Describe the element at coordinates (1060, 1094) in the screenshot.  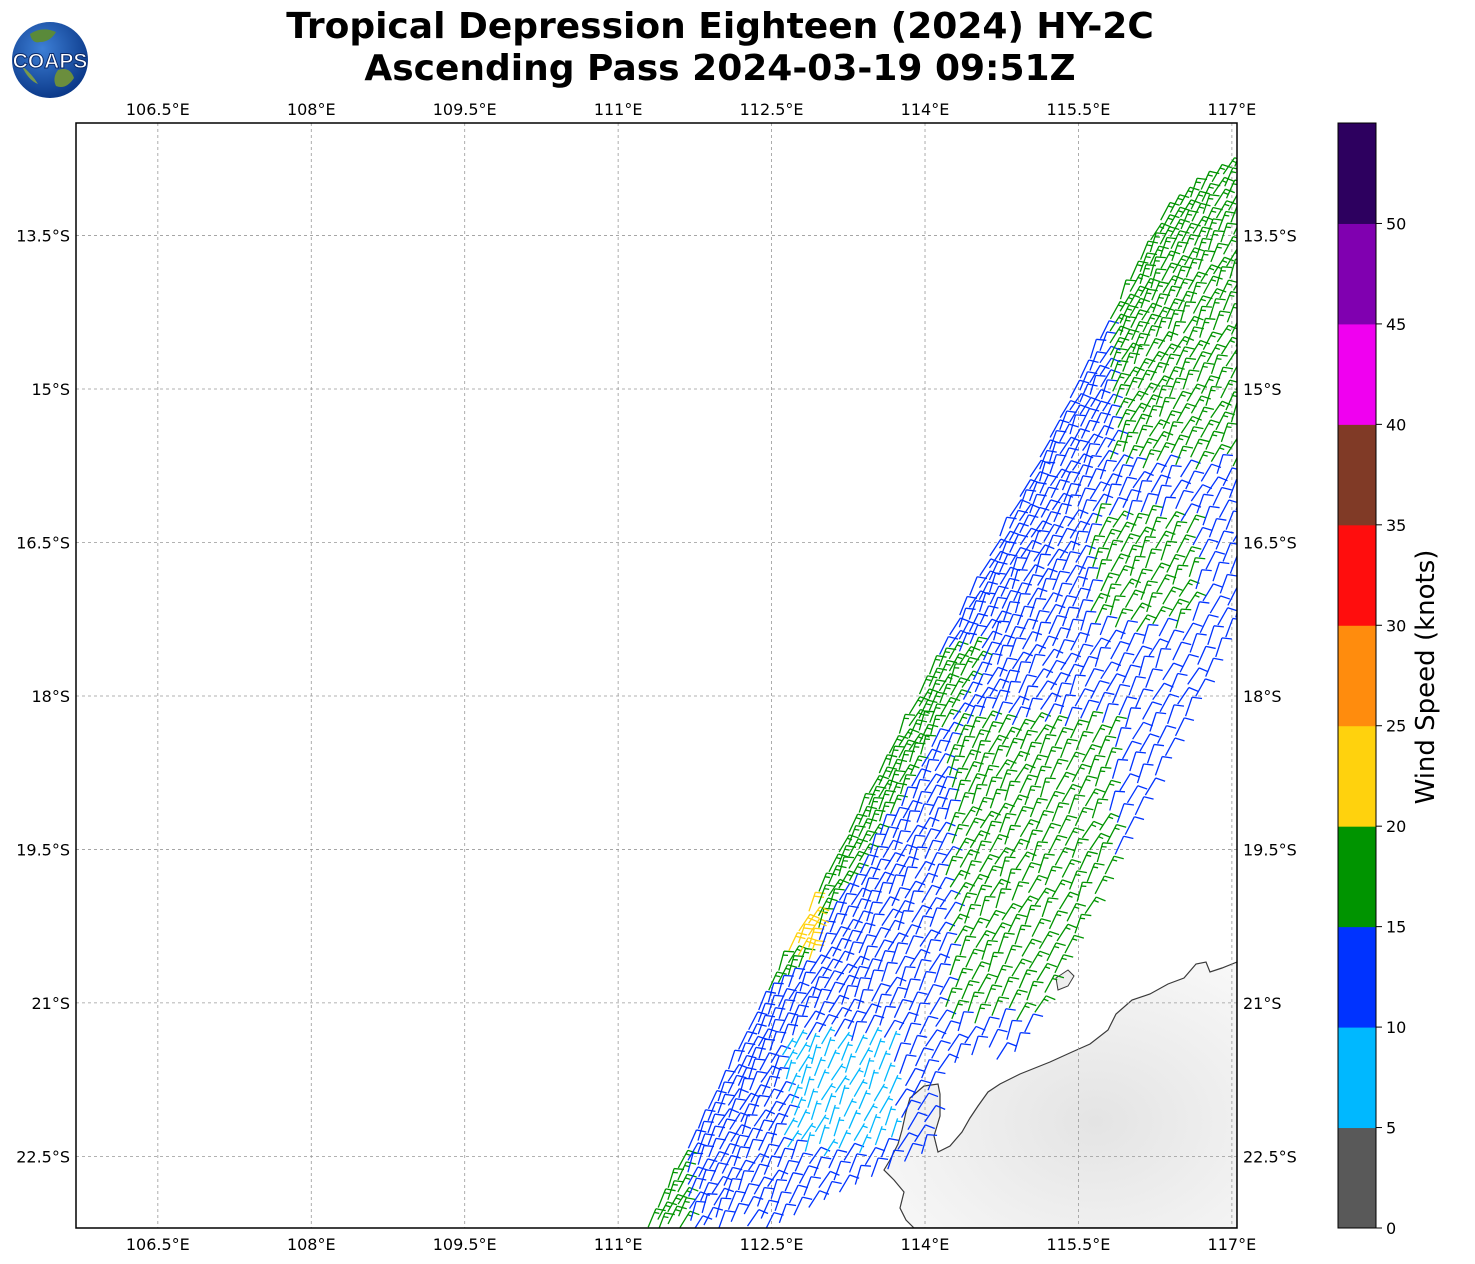
I see `land-australia` at that location.